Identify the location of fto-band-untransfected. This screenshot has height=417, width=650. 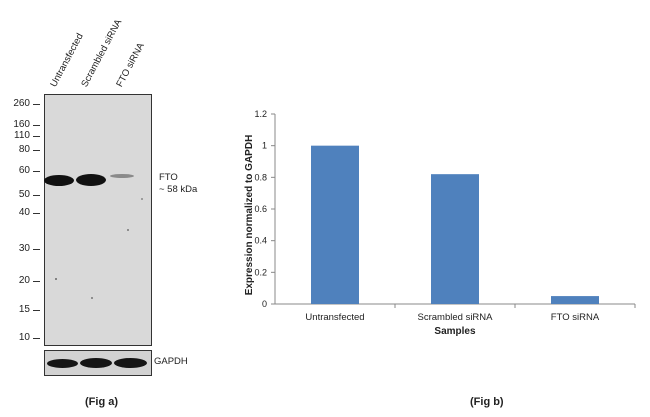
(59, 180).